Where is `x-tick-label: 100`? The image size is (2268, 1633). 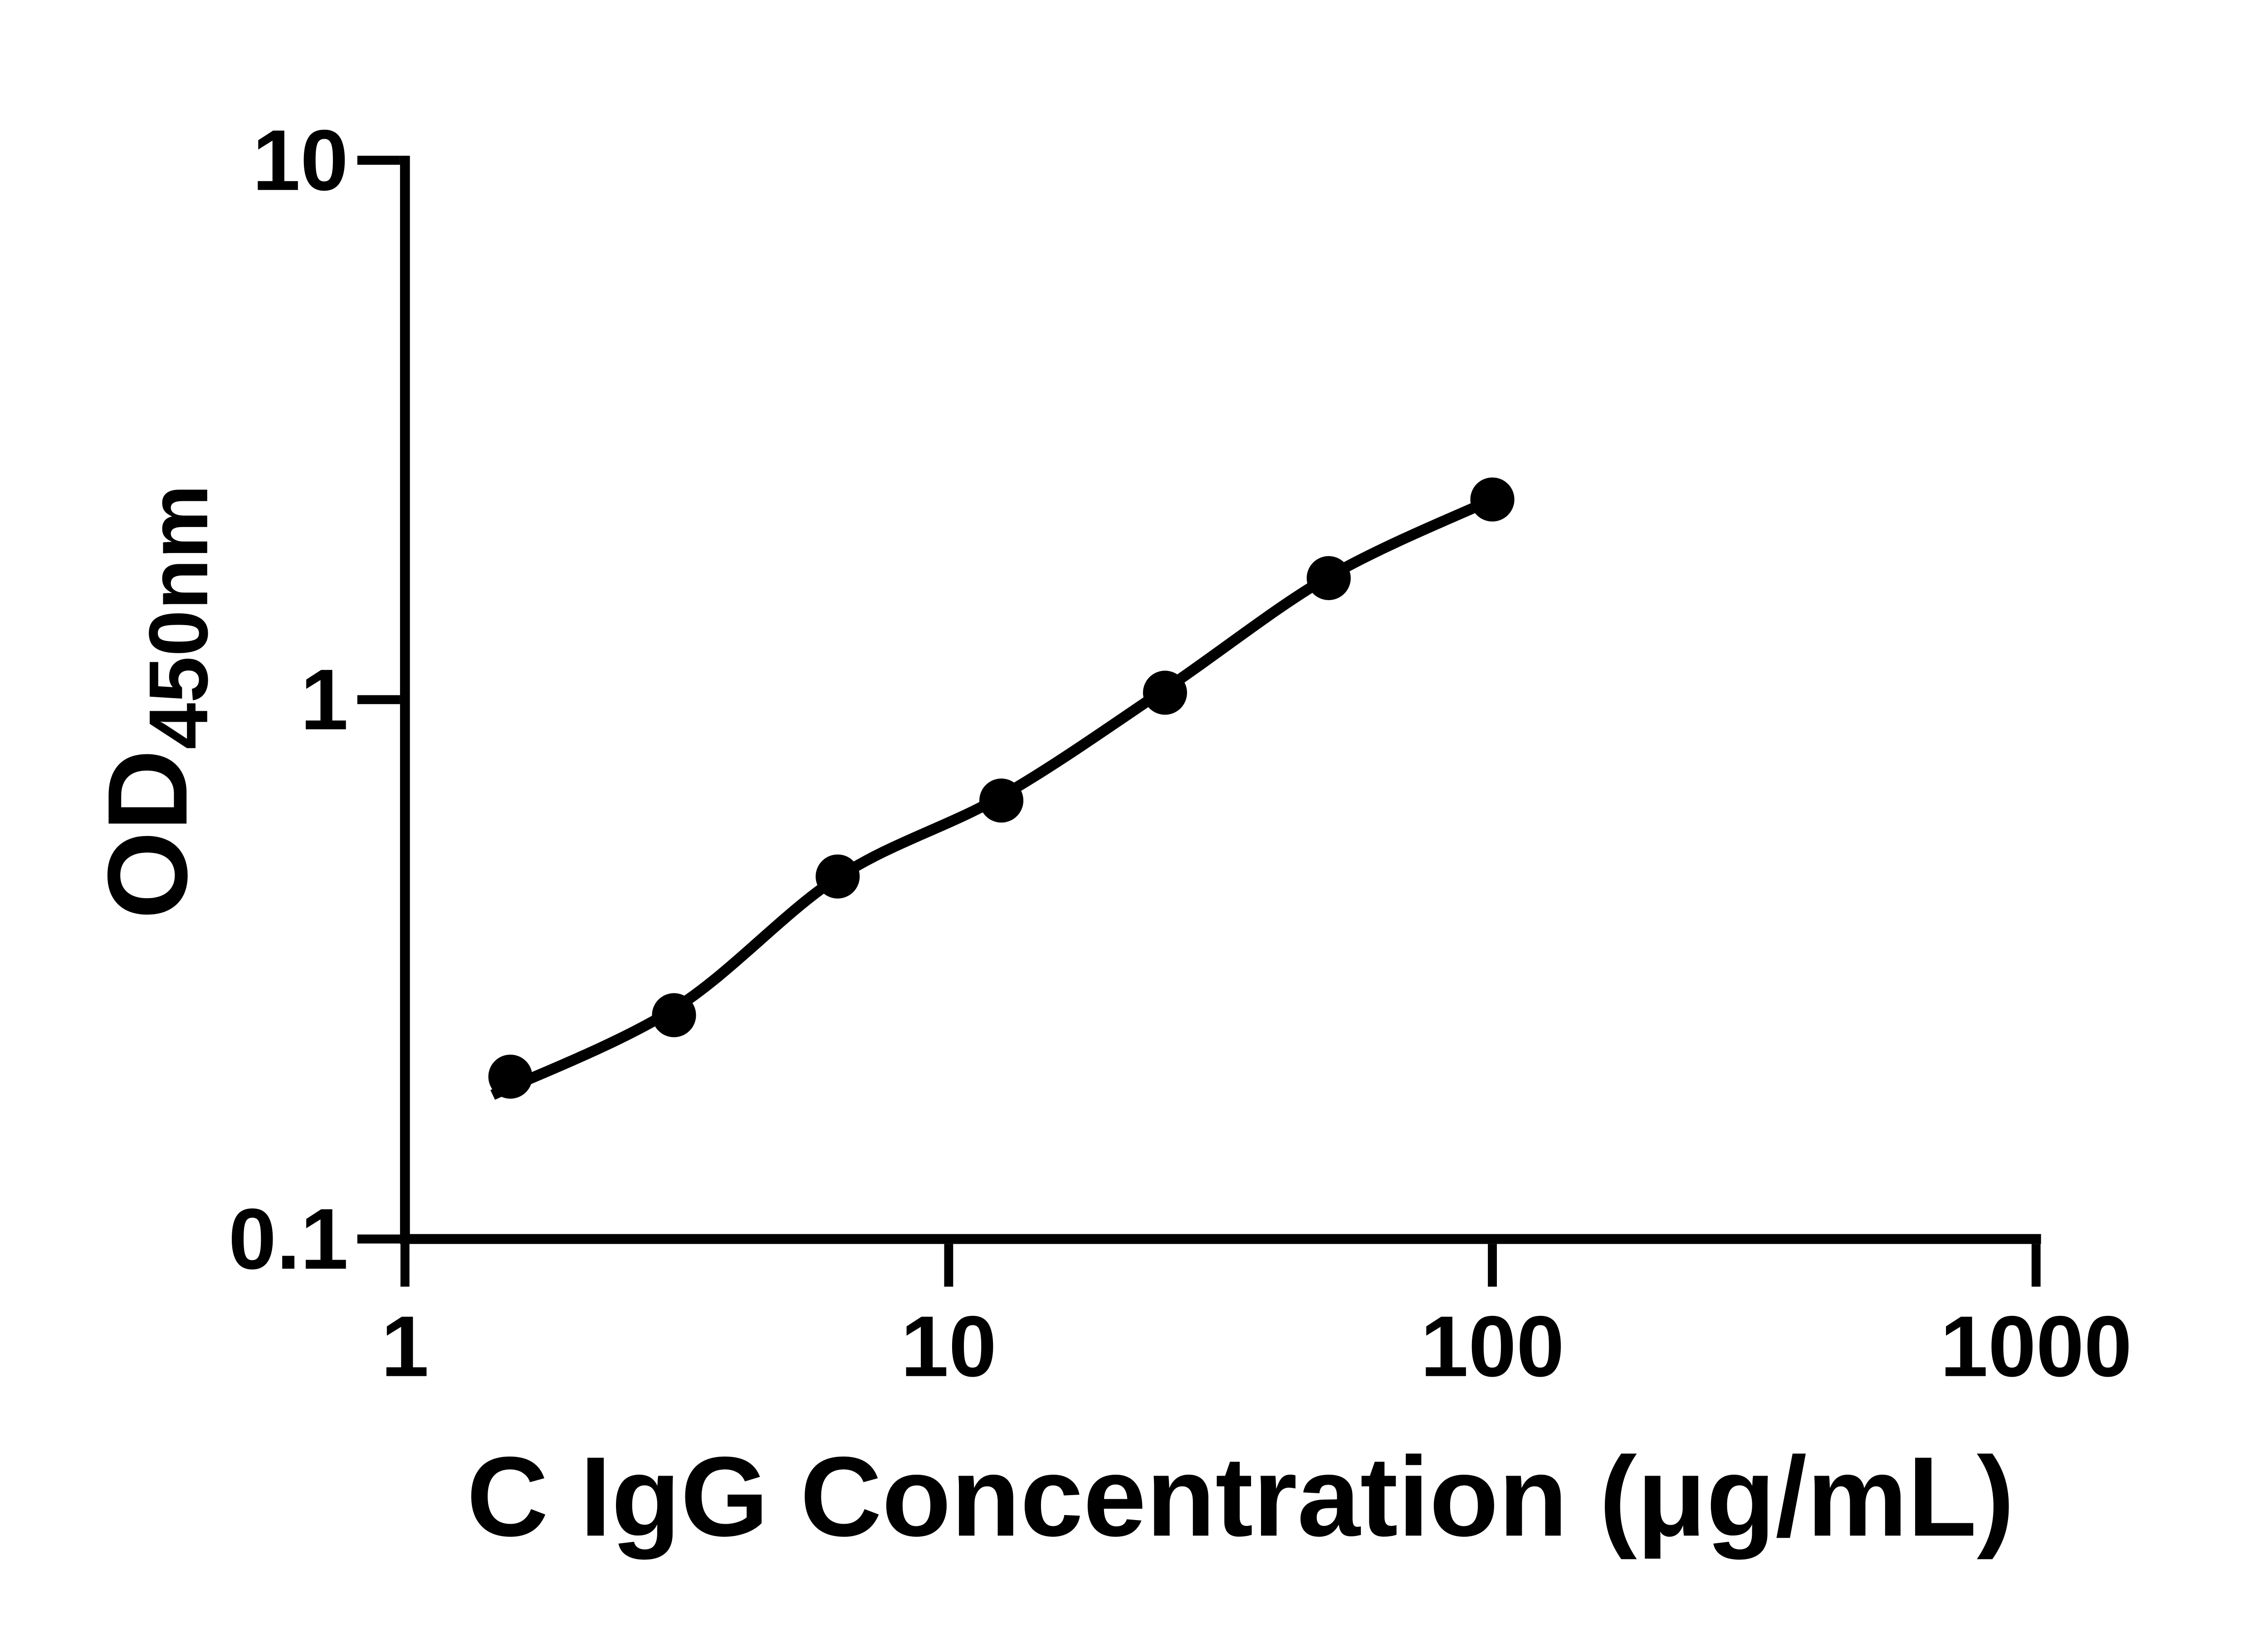 x-tick-label: 100 is located at coordinates (1492, 1347).